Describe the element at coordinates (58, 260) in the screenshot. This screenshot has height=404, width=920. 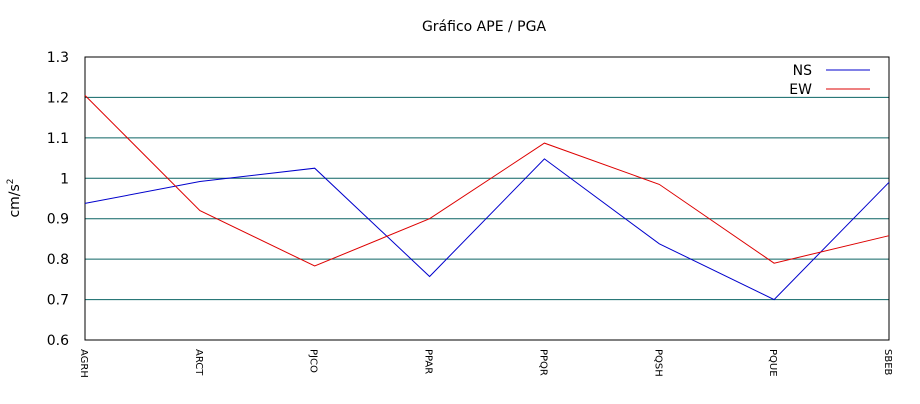
I see `y-tick-label: 0.8` at that location.